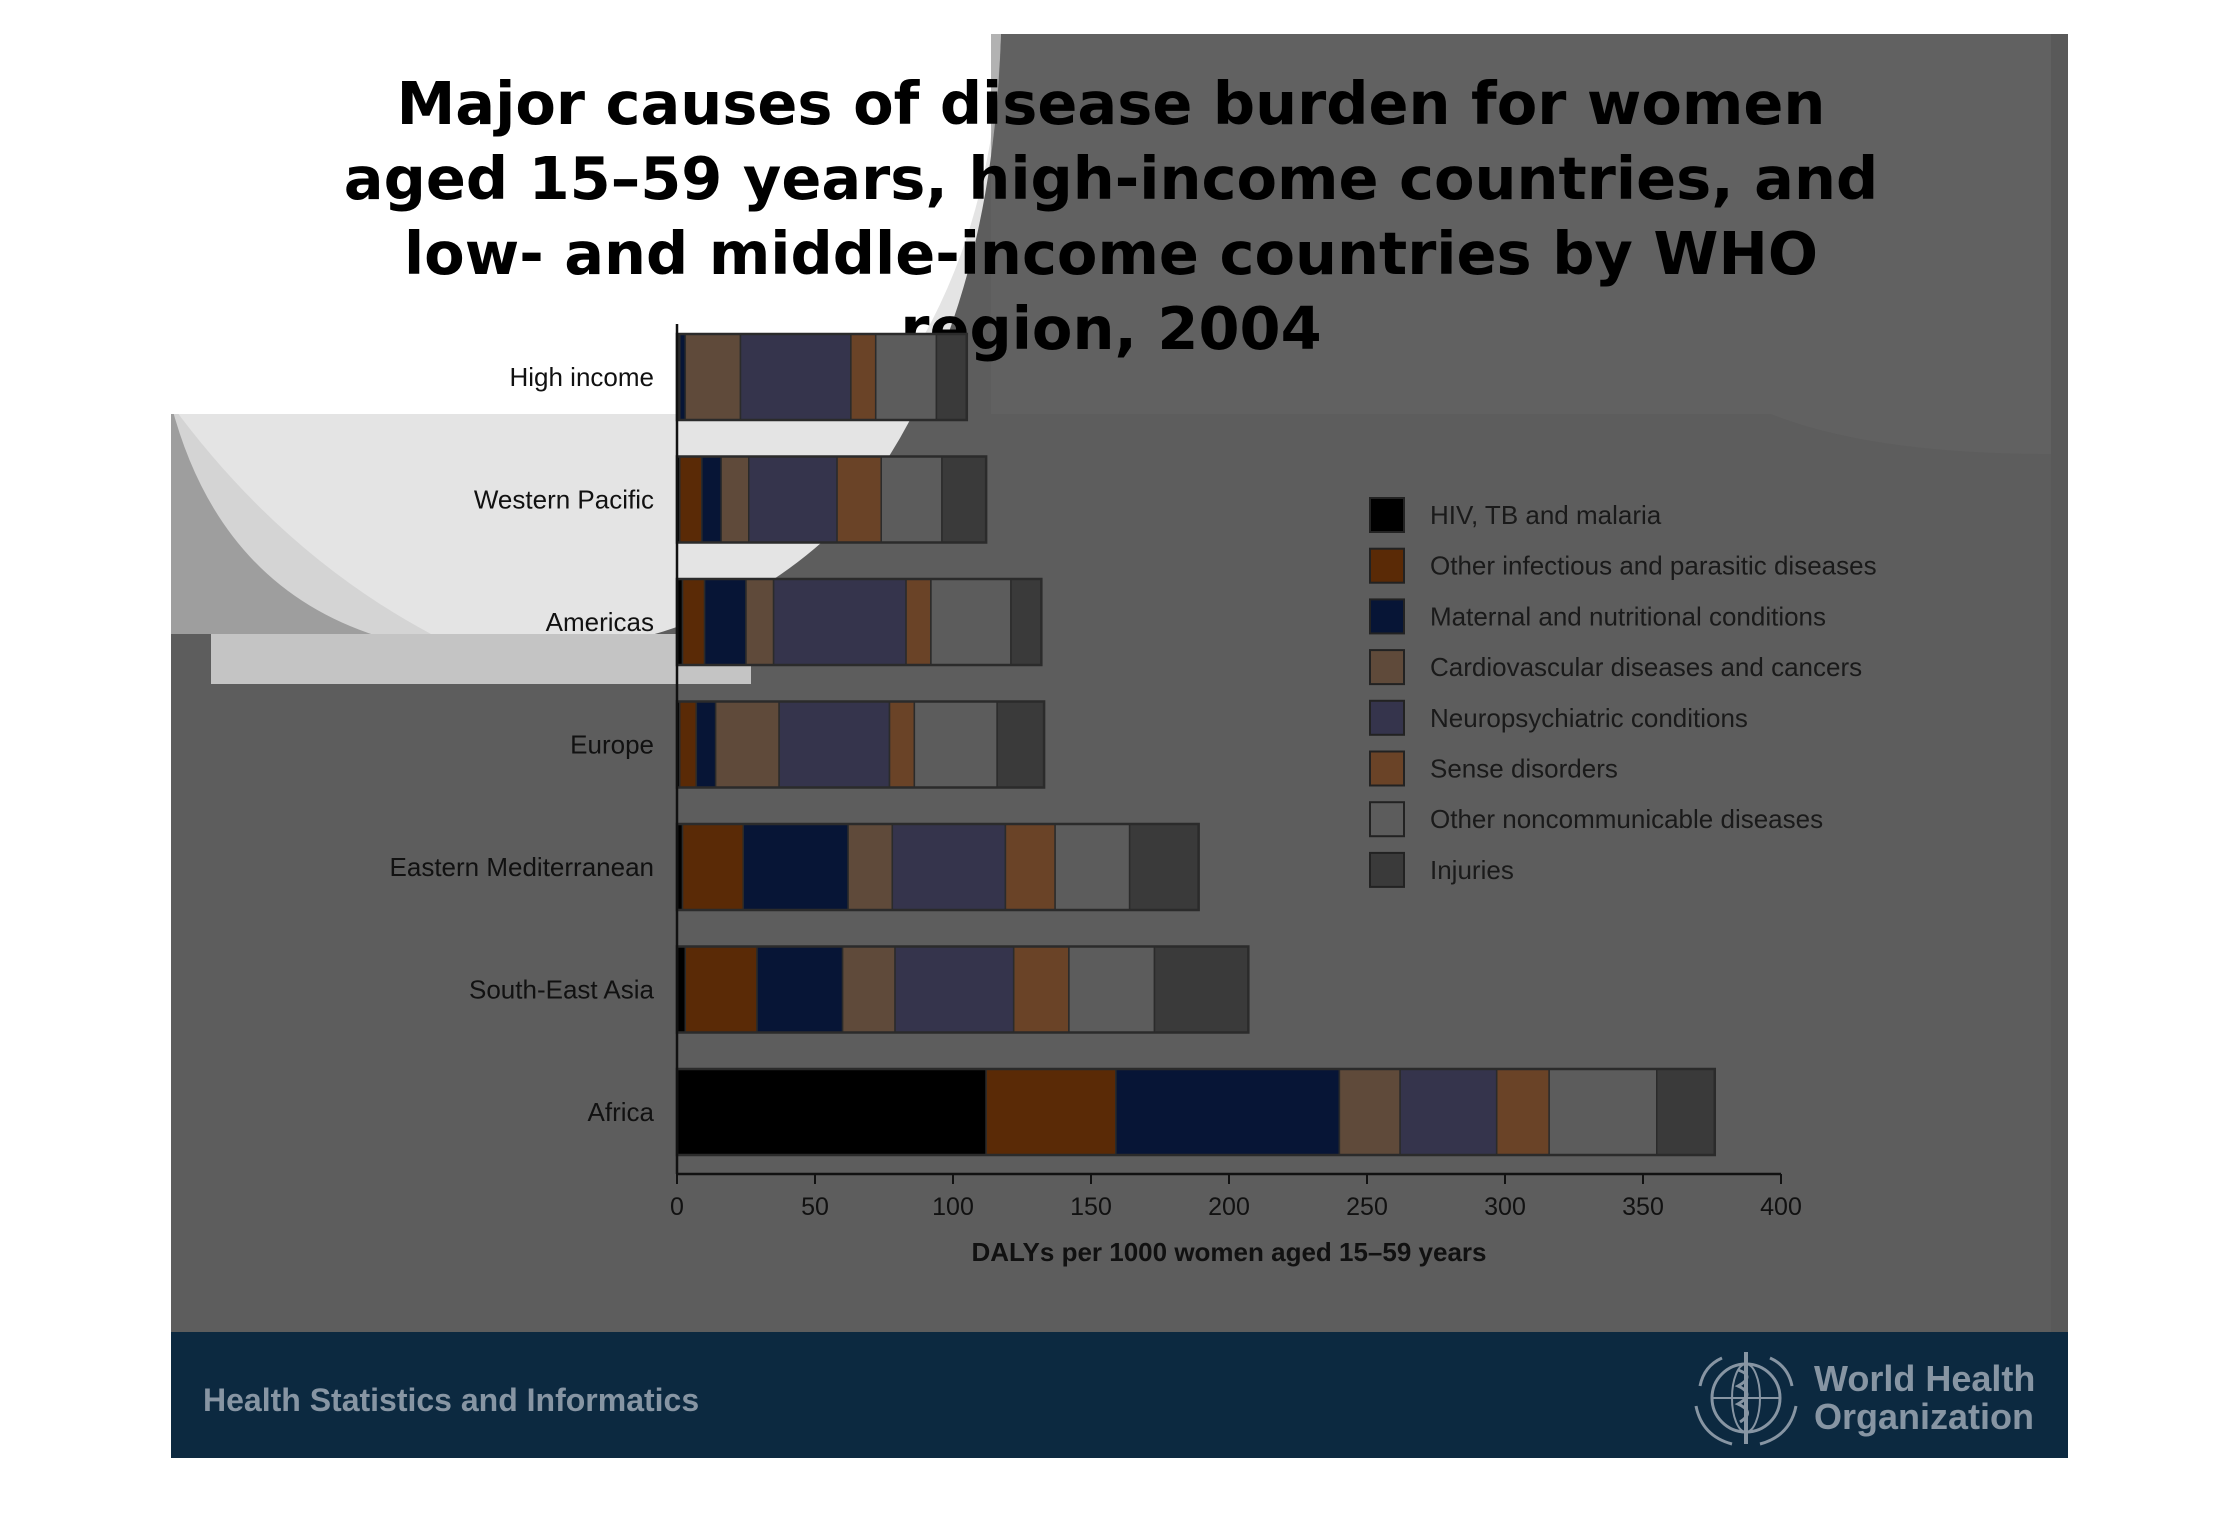  Describe the element at coordinates (1589, 718) in the screenshot. I see `legend-label: Neuropsychiatric conditions` at that location.